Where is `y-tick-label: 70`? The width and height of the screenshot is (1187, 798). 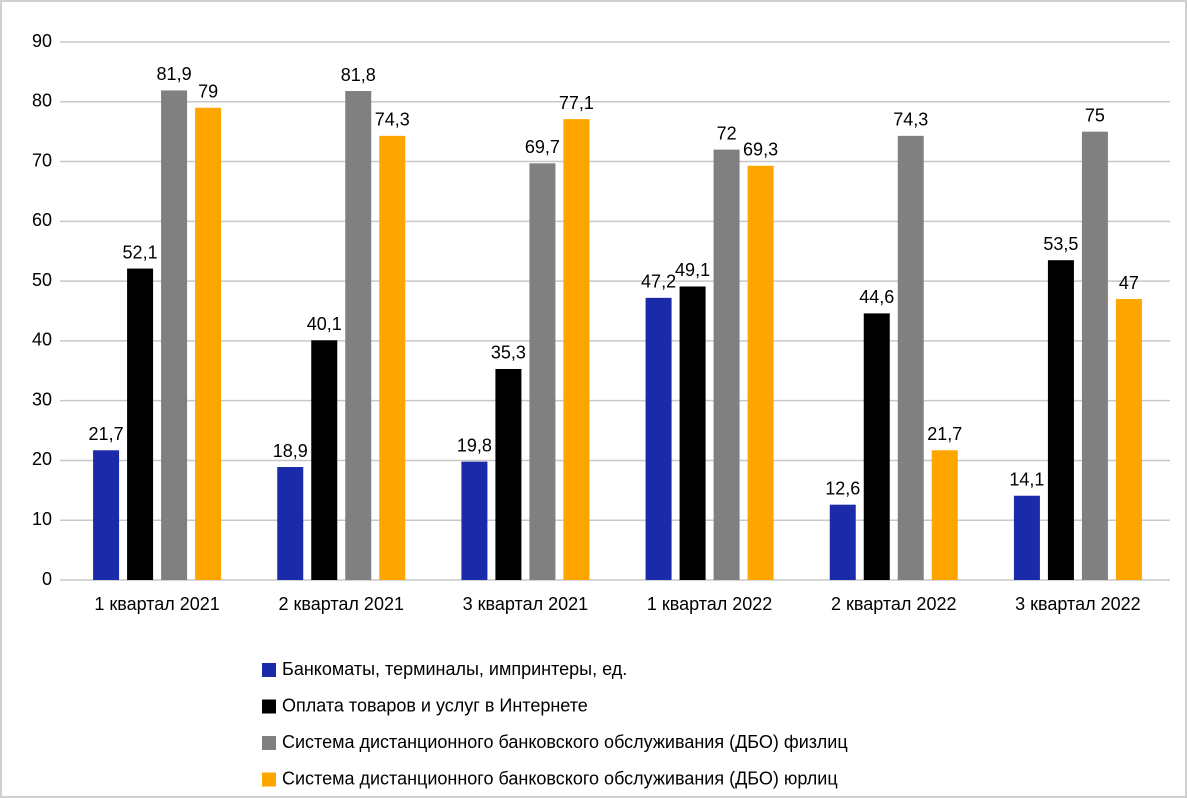
y-tick-label: 70 is located at coordinates (42, 160).